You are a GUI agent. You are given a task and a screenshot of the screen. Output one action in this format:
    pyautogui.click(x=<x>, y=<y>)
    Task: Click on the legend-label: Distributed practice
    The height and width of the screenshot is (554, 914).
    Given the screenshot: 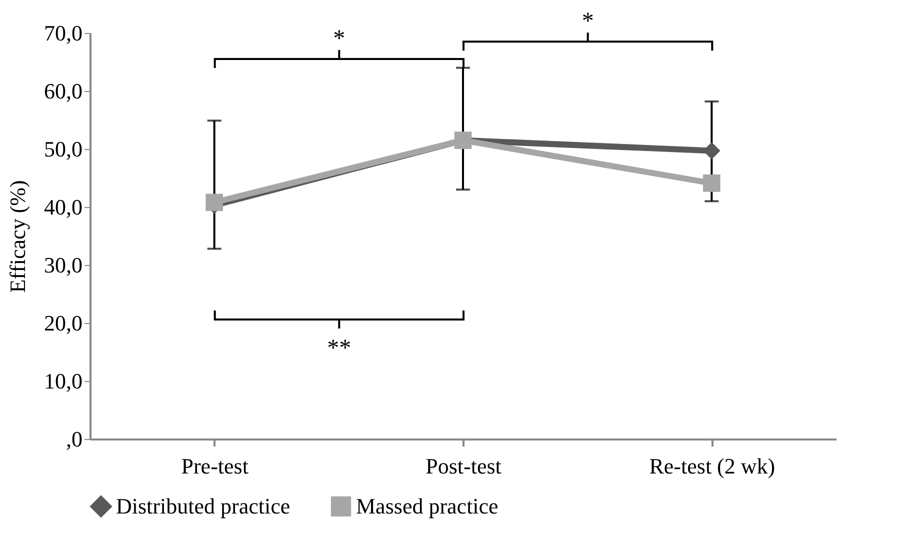 What is the action you would take?
    pyautogui.click(x=203, y=505)
    